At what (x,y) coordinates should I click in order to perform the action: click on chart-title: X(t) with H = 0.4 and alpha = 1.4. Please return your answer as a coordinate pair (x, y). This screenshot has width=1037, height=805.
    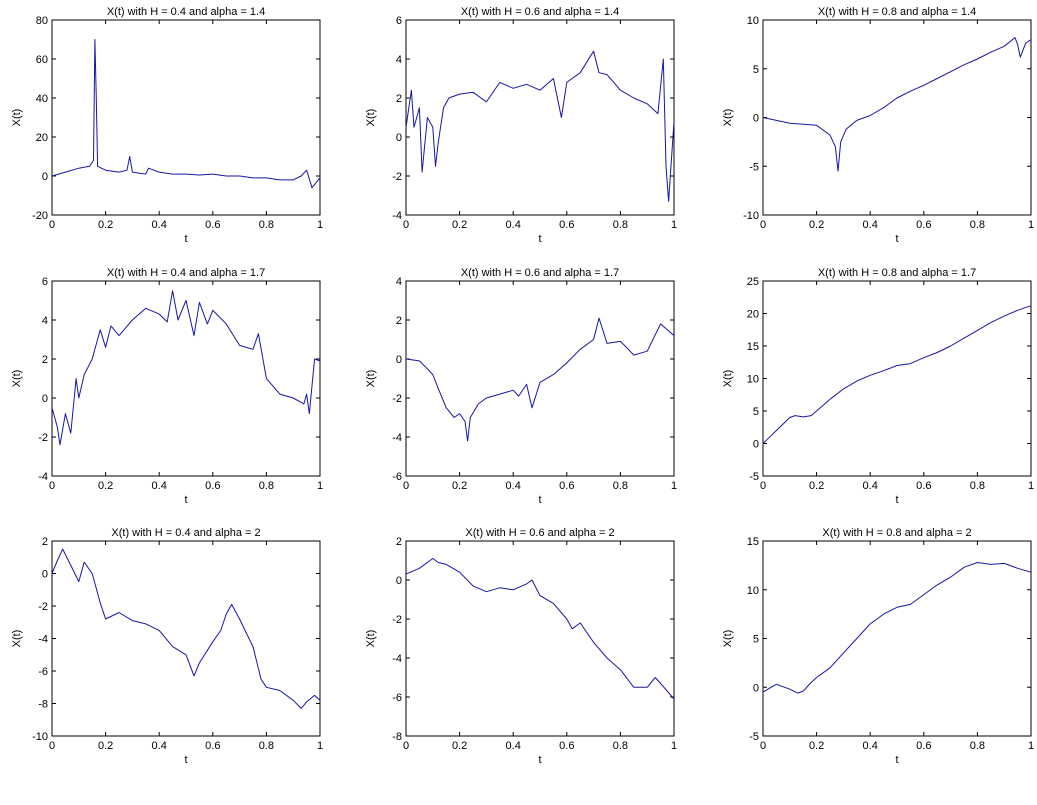
    Looking at the image, I should click on (186, 12).